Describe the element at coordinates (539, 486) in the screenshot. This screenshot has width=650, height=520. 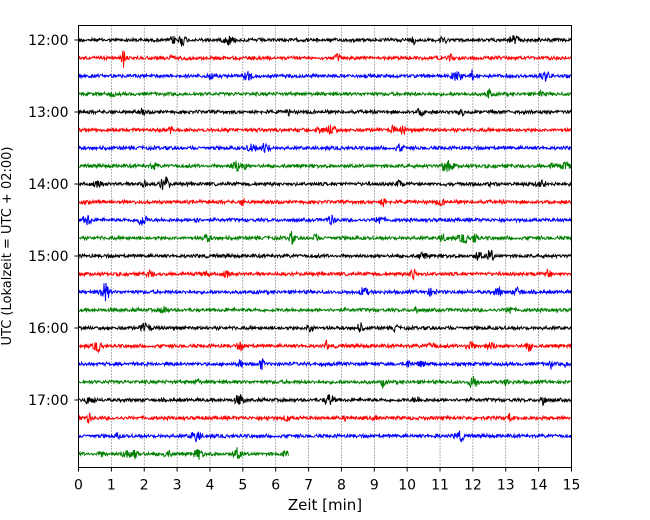
I see `x-tick-label-14: 14` at that location.